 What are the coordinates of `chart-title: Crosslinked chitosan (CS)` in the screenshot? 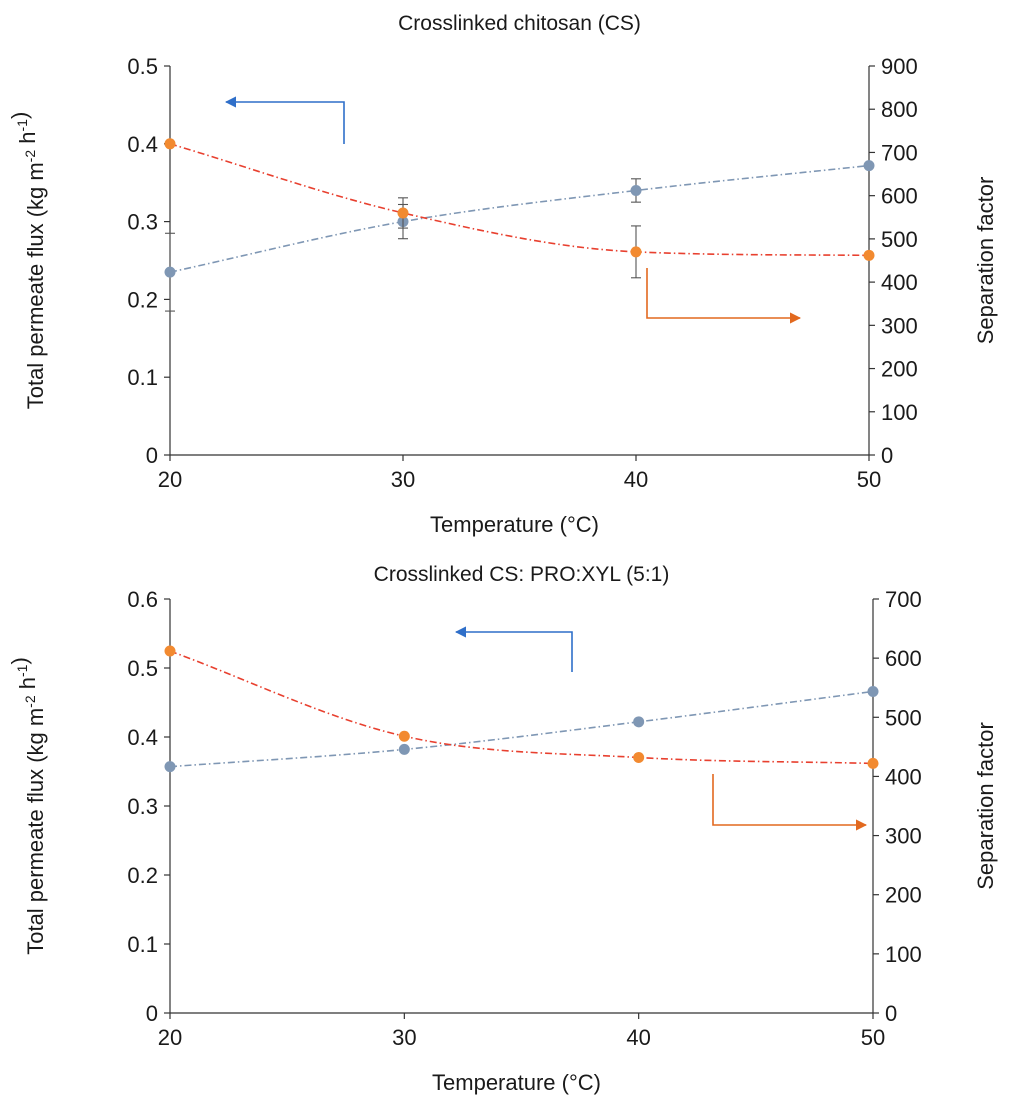 It's located at (519, 23).